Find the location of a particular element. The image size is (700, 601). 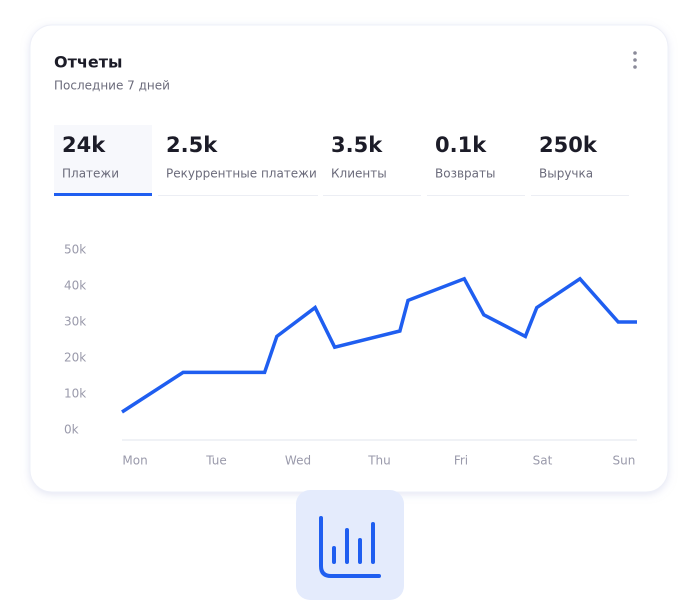

card-subtitle: Последние 7 дней is located at coordinates (112, 86).